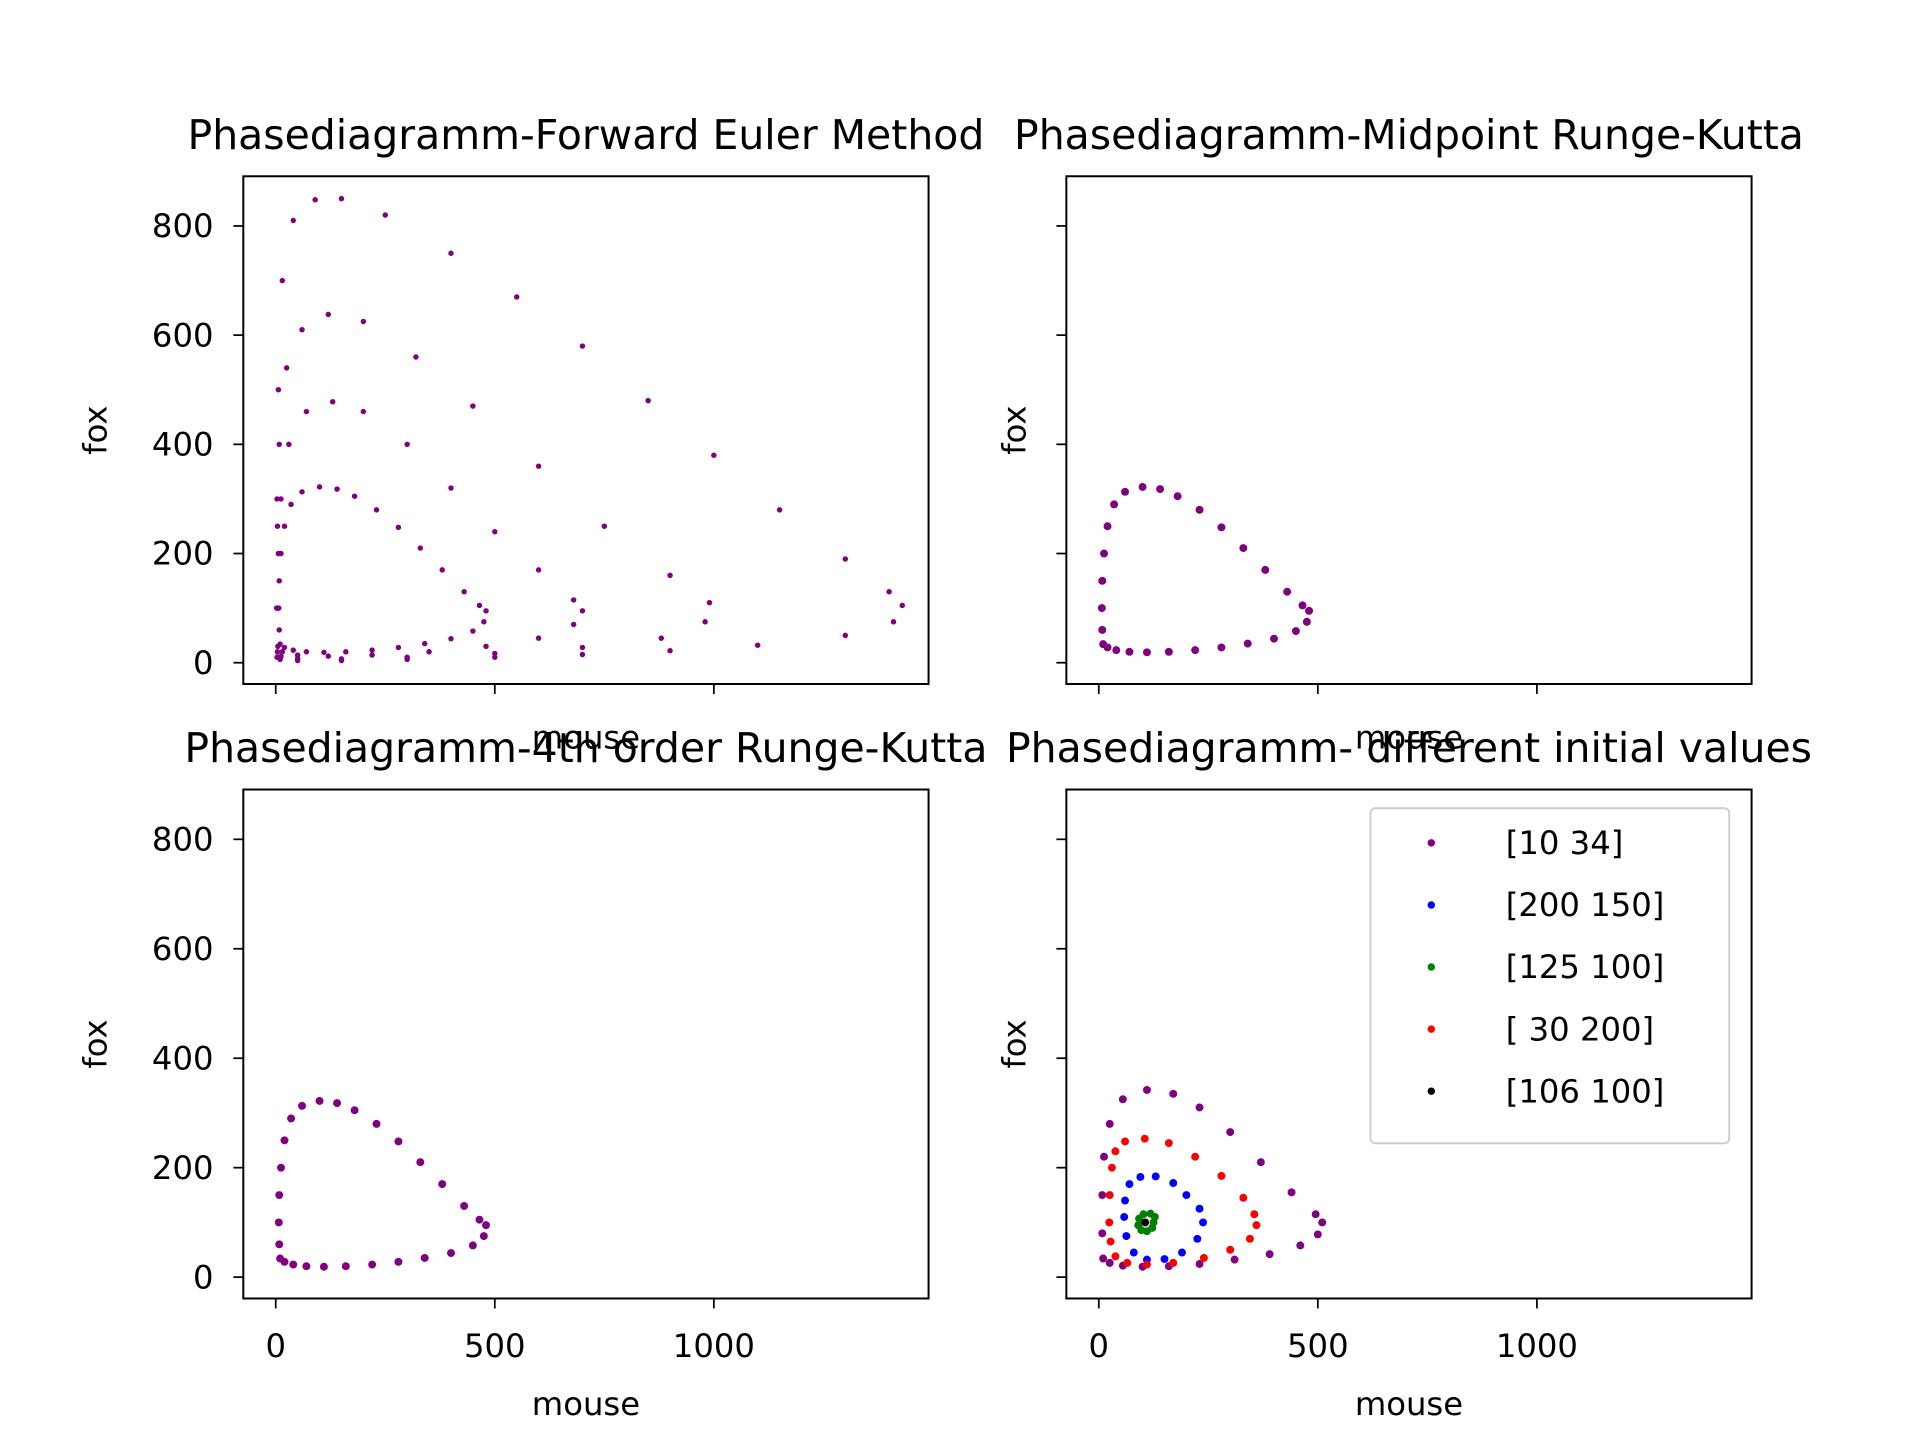 This screenshot has height=1440, width=1920. Describe the element at coordinates (203, 1277) in the screenshot. I see `y-tick-label: 0` at that location.